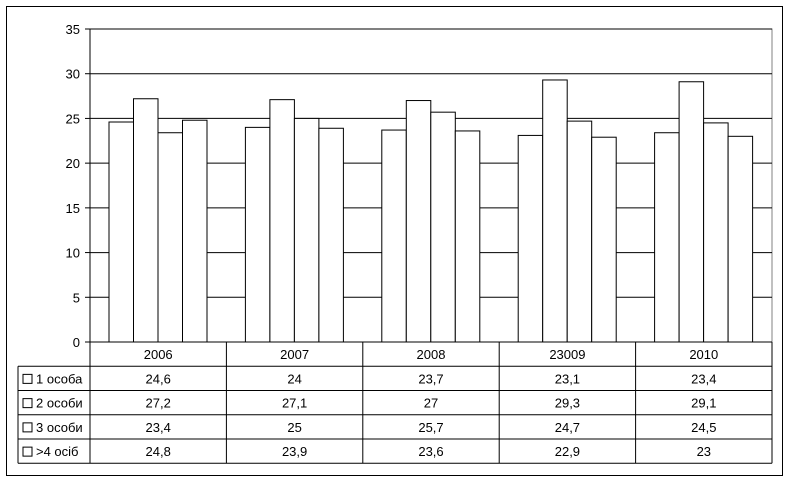  I want to click on data-label: 24, so click(294, 378).